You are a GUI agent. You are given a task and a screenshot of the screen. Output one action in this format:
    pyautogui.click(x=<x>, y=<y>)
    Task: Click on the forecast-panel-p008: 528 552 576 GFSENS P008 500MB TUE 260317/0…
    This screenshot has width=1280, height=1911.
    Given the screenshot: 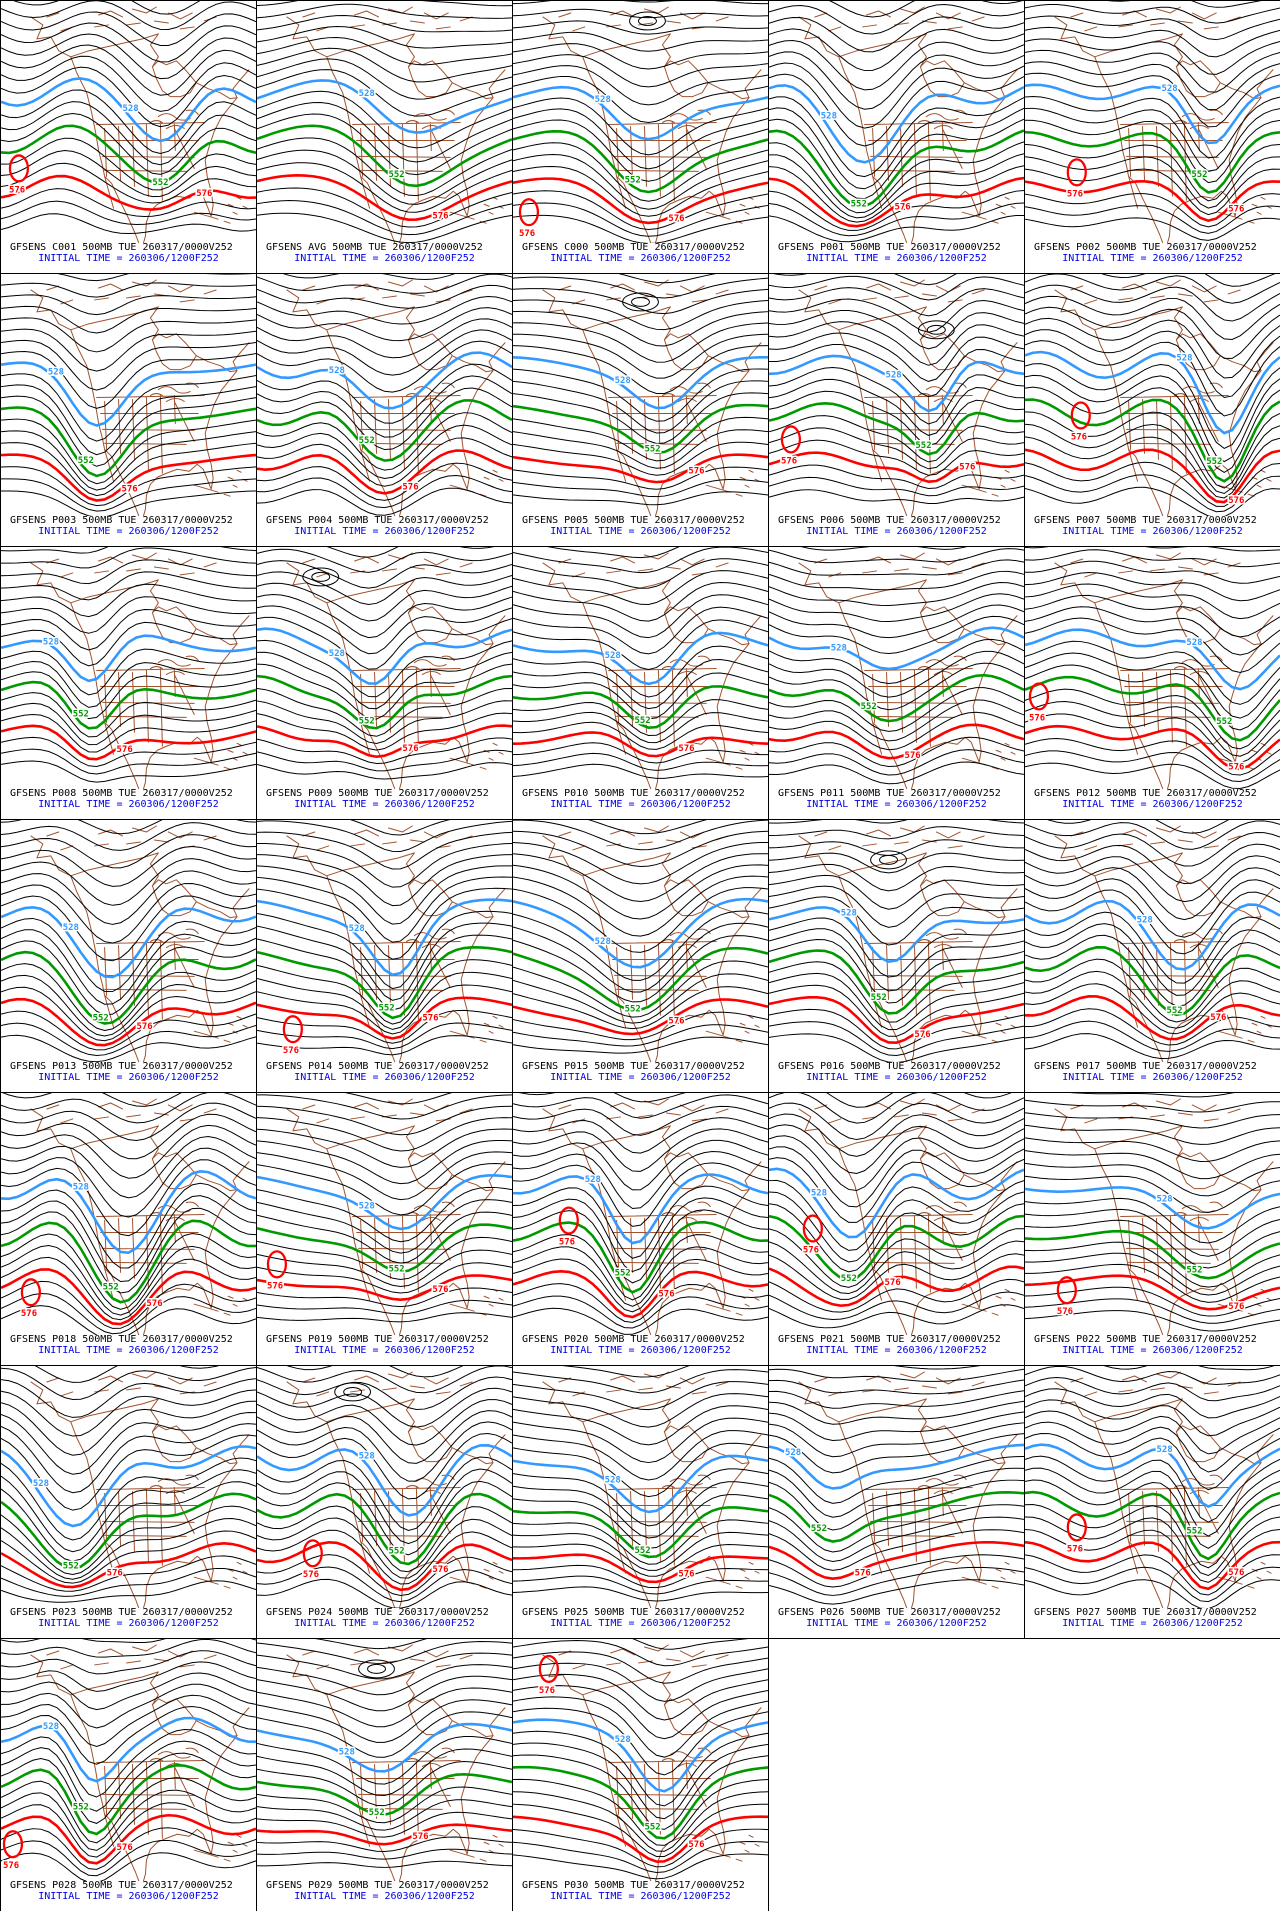 What is the action you would take?
    pyautogui.click(x=128, y=683)
    